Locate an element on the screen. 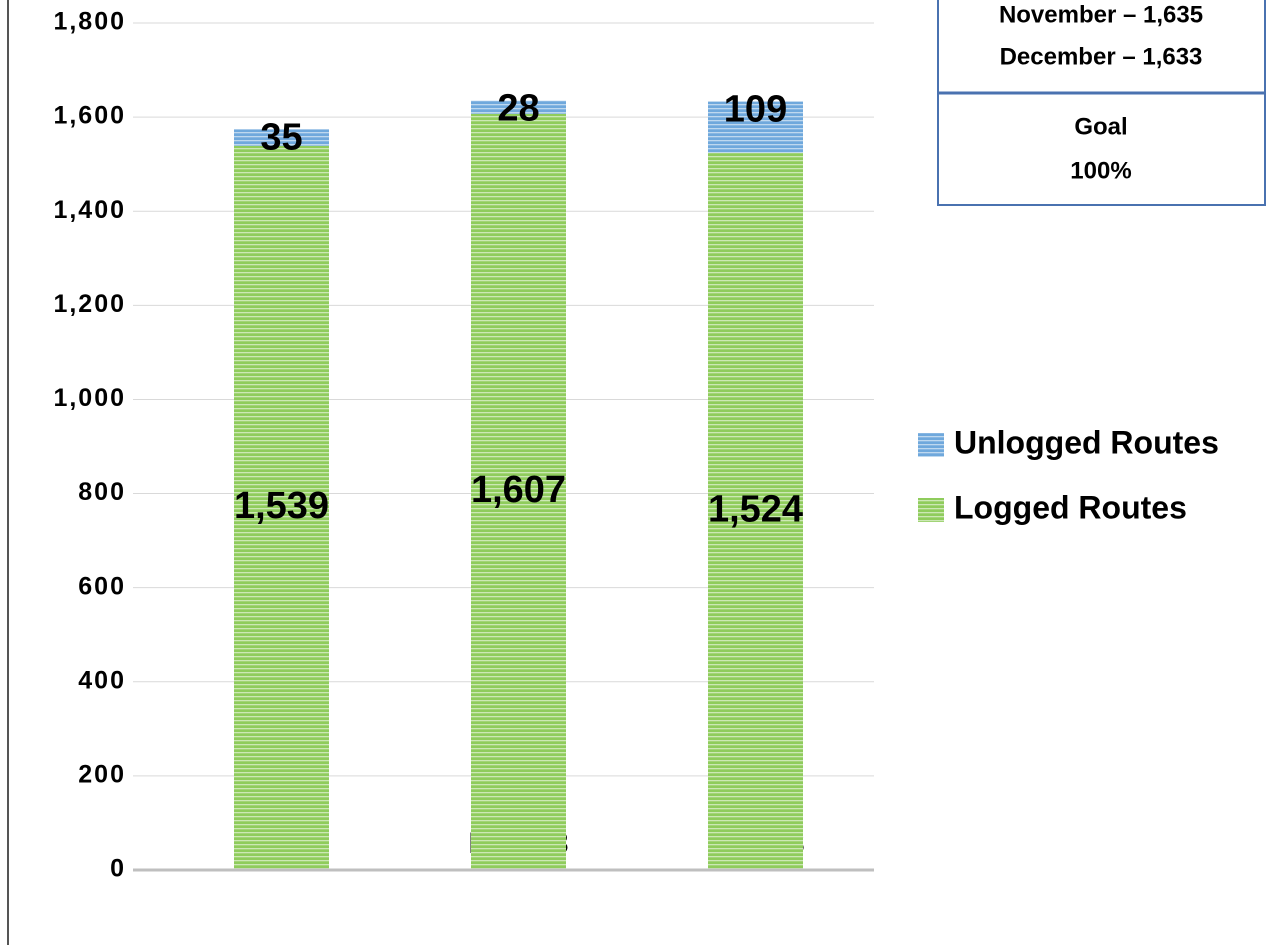  y-tick-label: 1,600 is located at coordinates (89, 116).